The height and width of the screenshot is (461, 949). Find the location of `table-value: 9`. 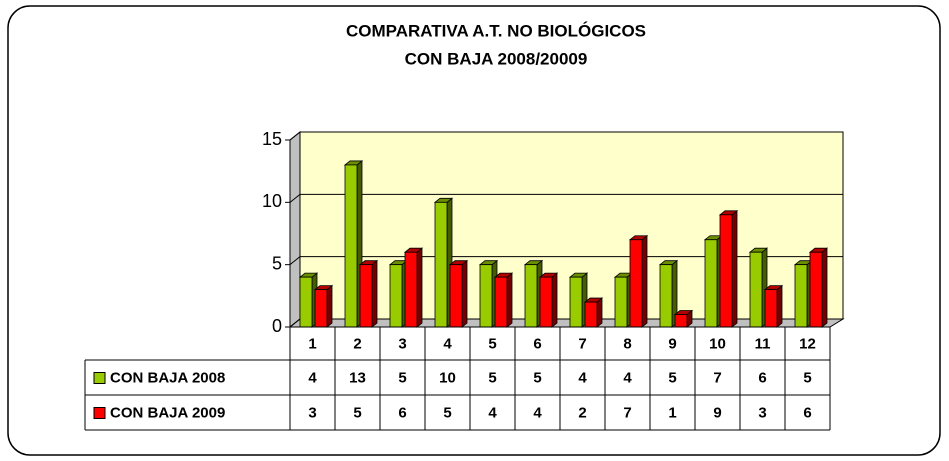

table-value: 9 is located at coordinates (717, 412).